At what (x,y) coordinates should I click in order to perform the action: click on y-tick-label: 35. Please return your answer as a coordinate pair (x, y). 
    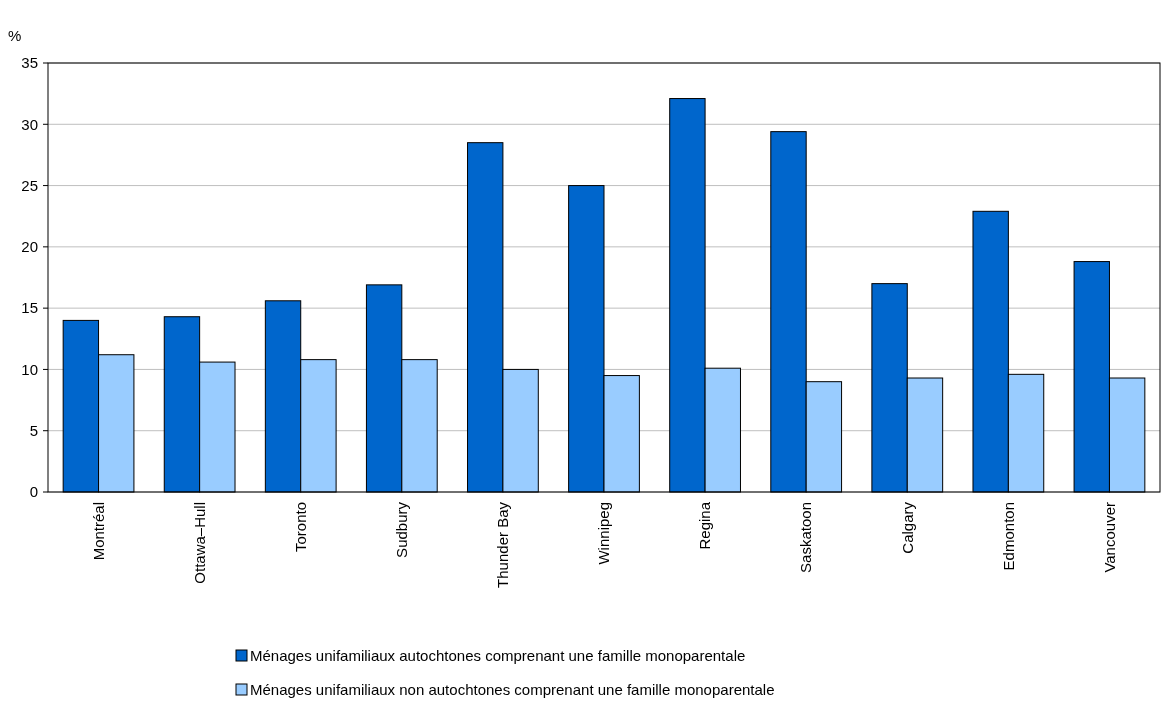
    Looking at the image, I should click on (29, 63).